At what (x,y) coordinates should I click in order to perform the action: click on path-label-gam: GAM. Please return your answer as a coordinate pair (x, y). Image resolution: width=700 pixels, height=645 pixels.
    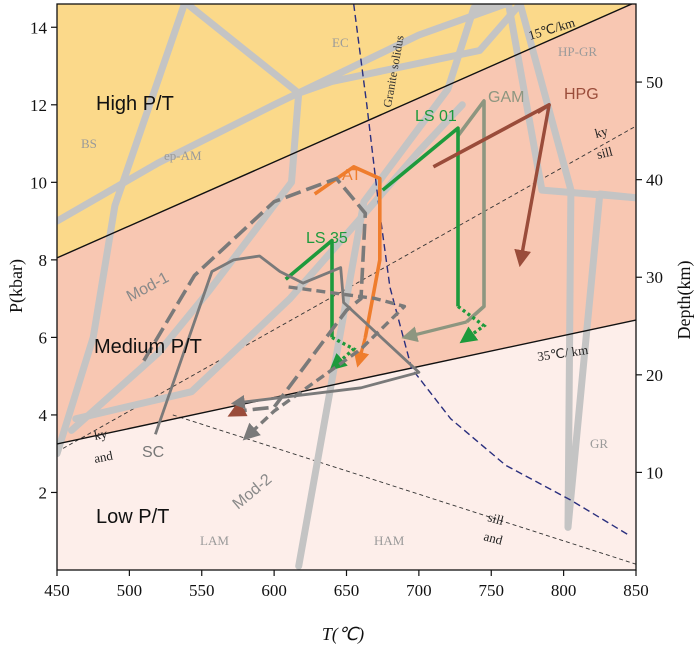
    Looking at the image, I should click on (506, 97).